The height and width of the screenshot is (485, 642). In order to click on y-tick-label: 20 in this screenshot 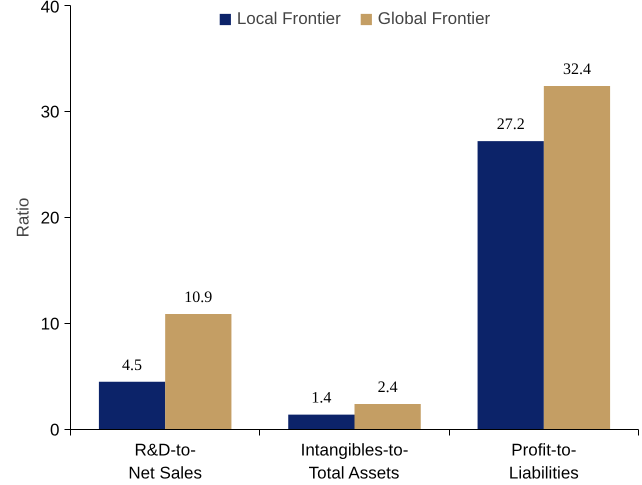, I will do `click(50, 218)`.